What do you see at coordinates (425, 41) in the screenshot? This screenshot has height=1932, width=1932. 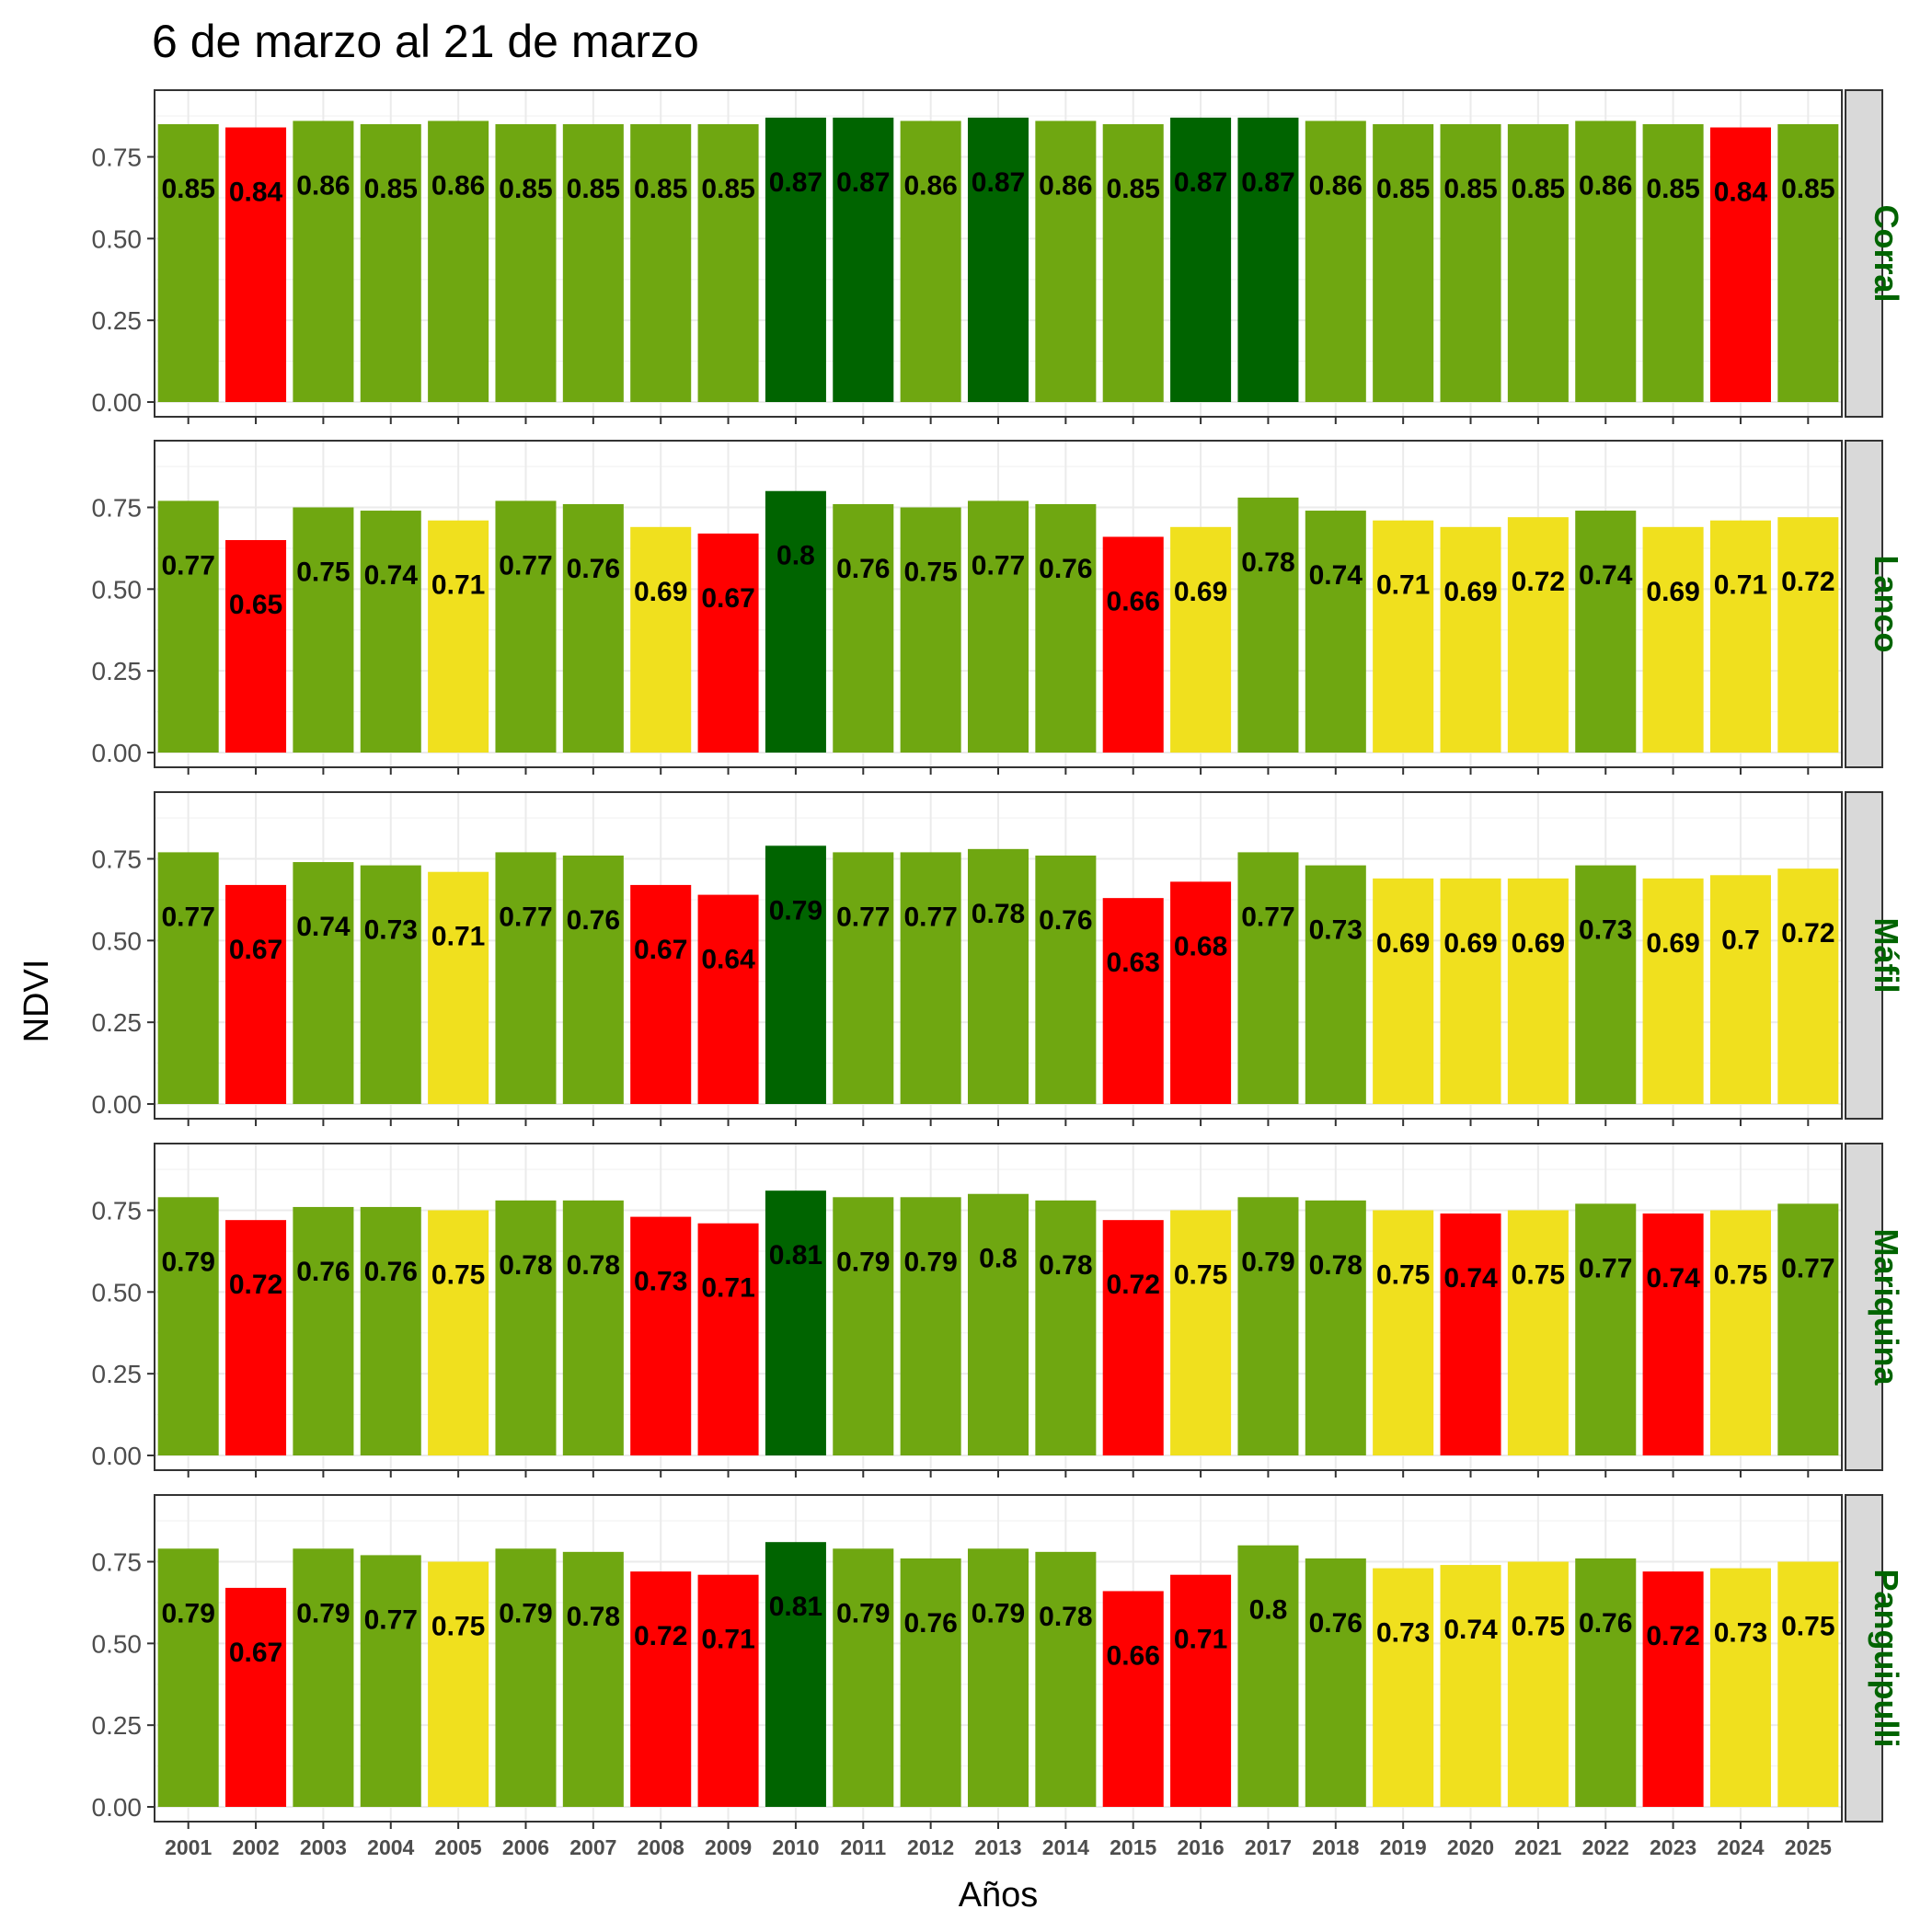 I see `chart-title: 6 de marzo al 21 de marzo` at bounding box center [425, 41].